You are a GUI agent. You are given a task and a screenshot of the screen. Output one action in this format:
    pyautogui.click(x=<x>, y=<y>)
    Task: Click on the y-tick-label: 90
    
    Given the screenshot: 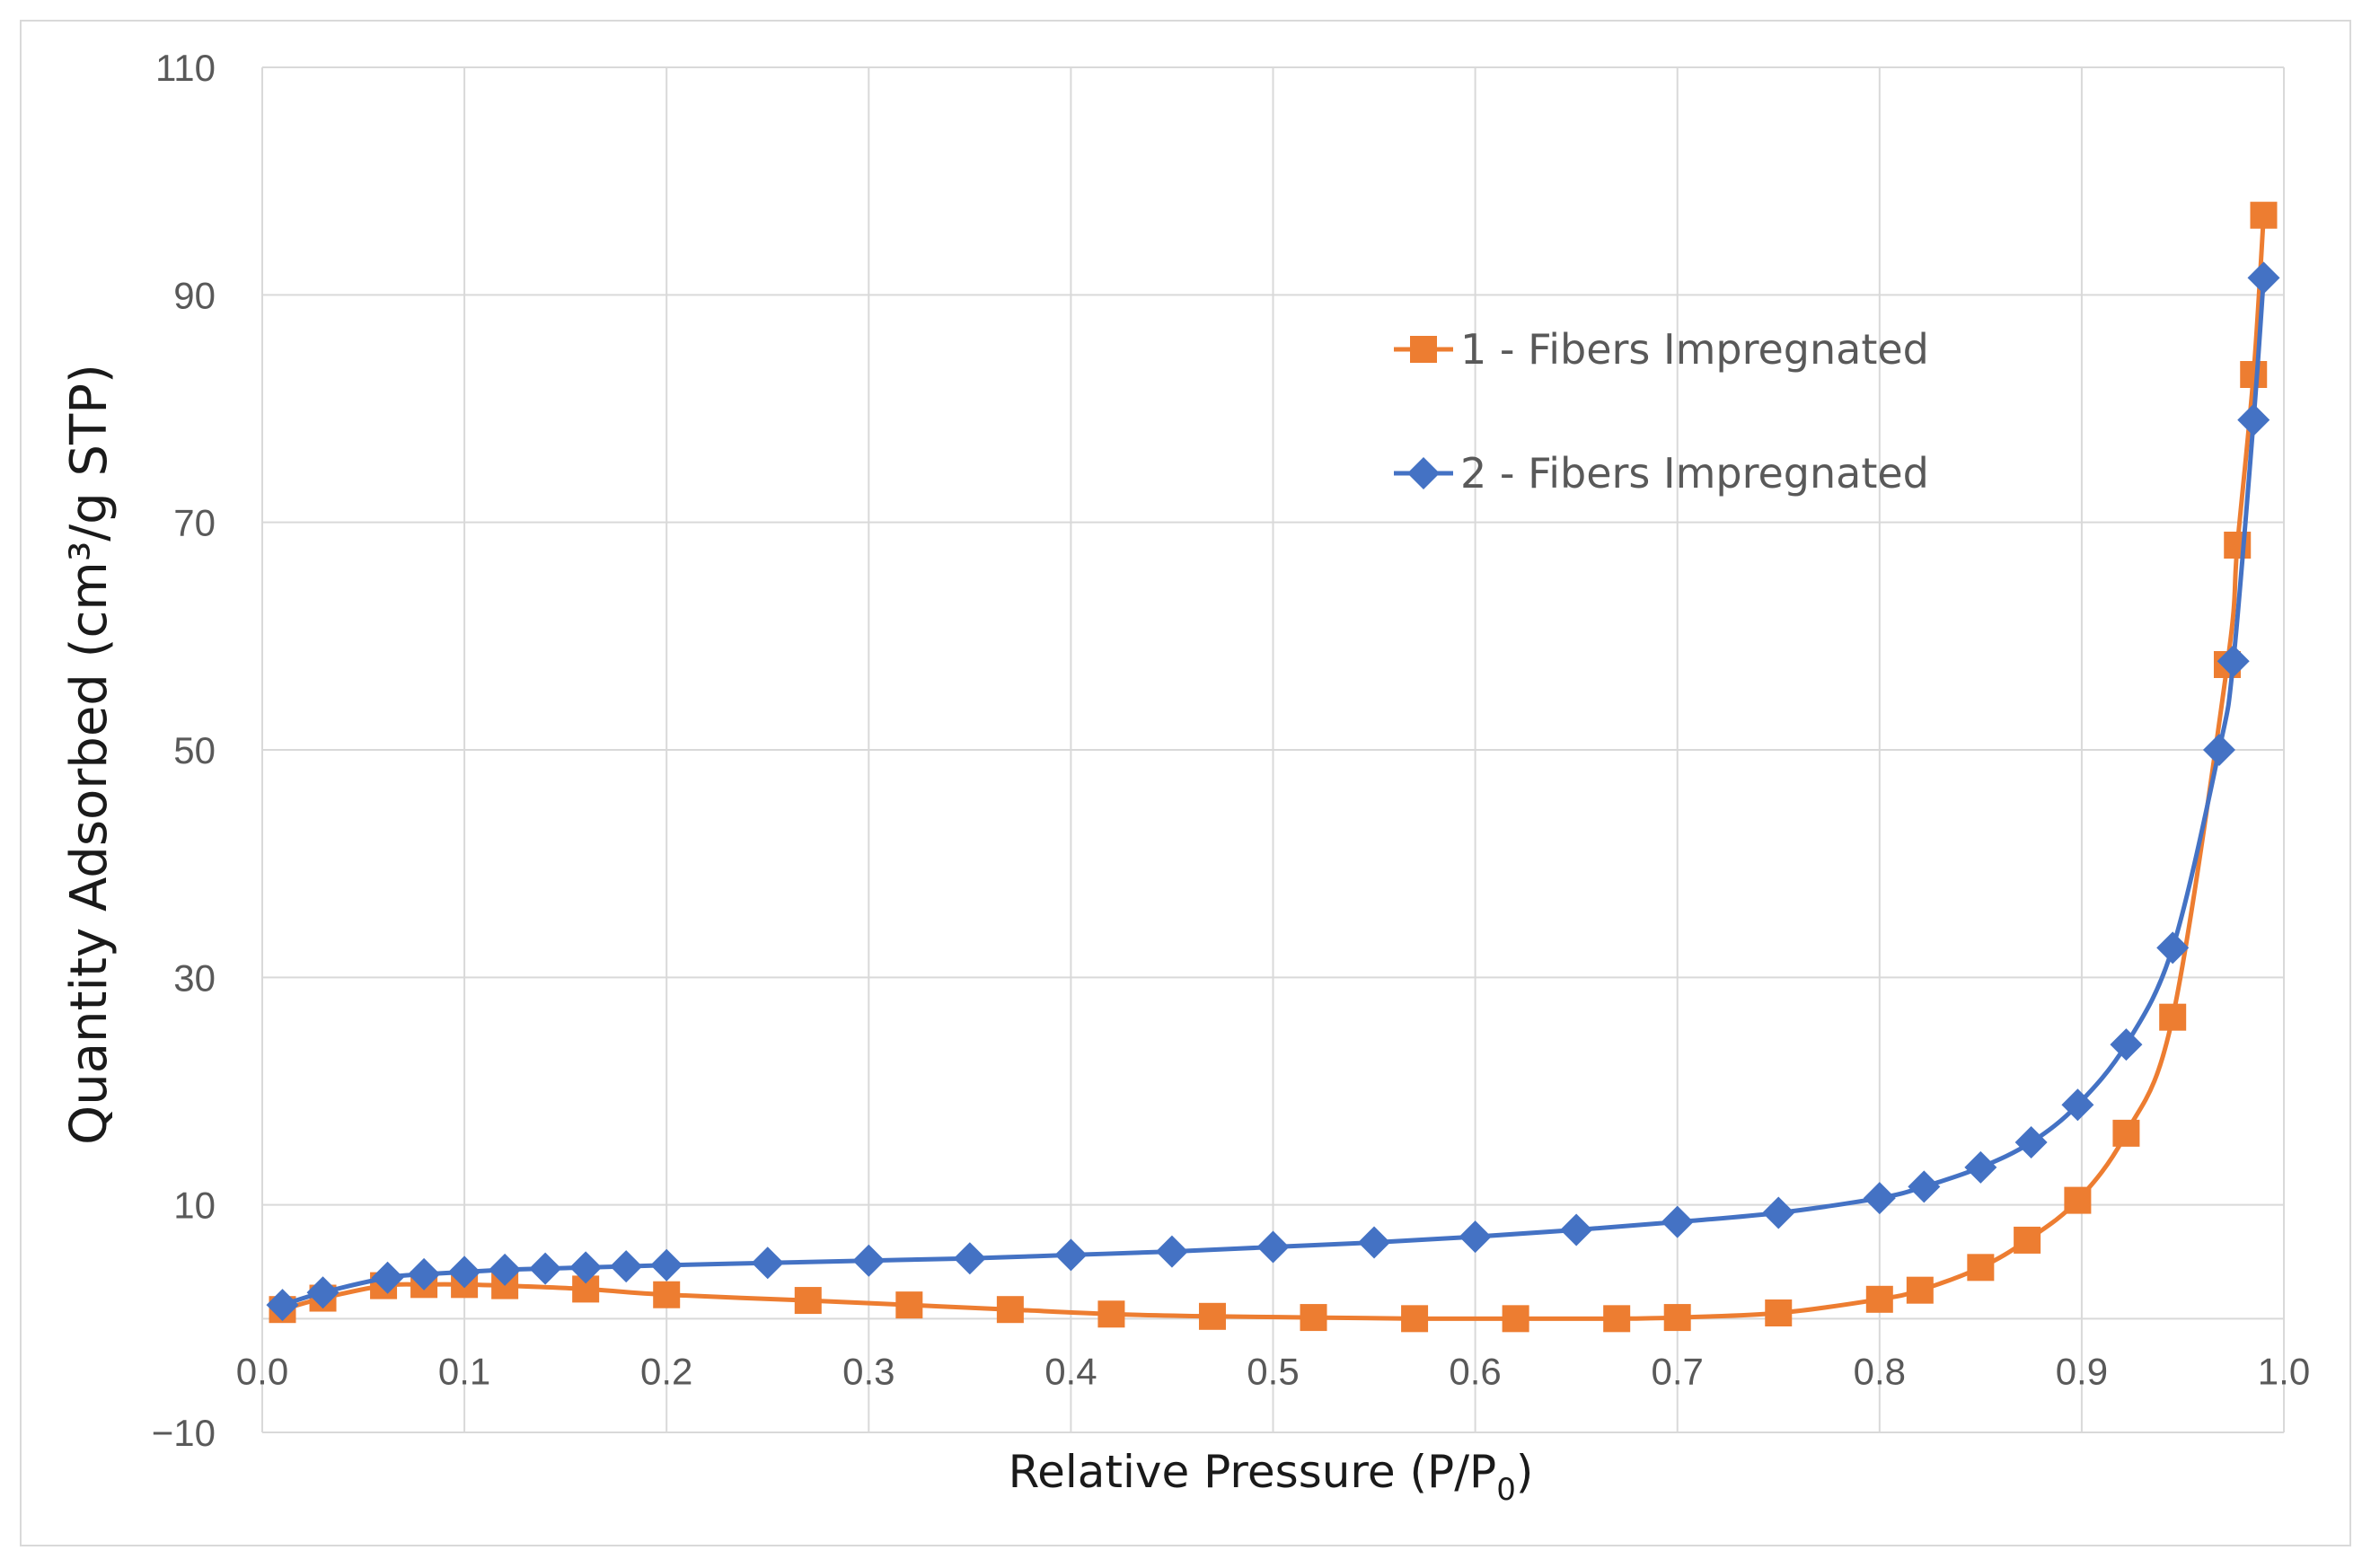 What is the action you would take?
    pyautogui.click(x=194, y=295)
    